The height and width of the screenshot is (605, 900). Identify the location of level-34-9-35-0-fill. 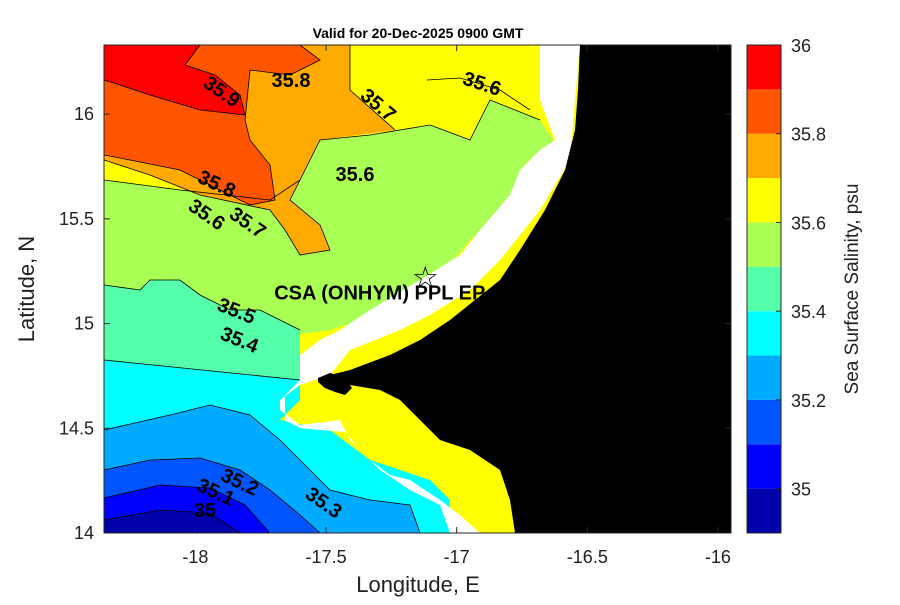
(172, 521).